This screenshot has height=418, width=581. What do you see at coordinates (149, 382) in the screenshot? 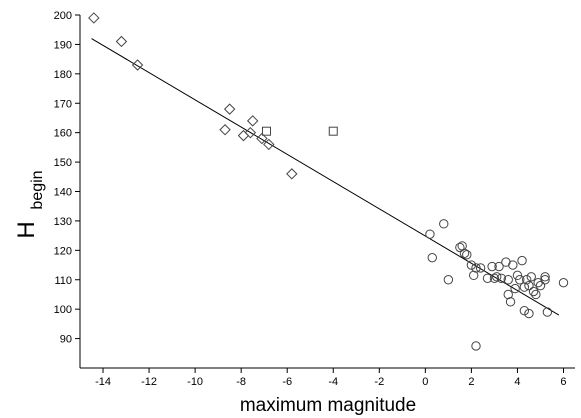
I see `x-tick-label: -12` at bounding box center [149, 382].